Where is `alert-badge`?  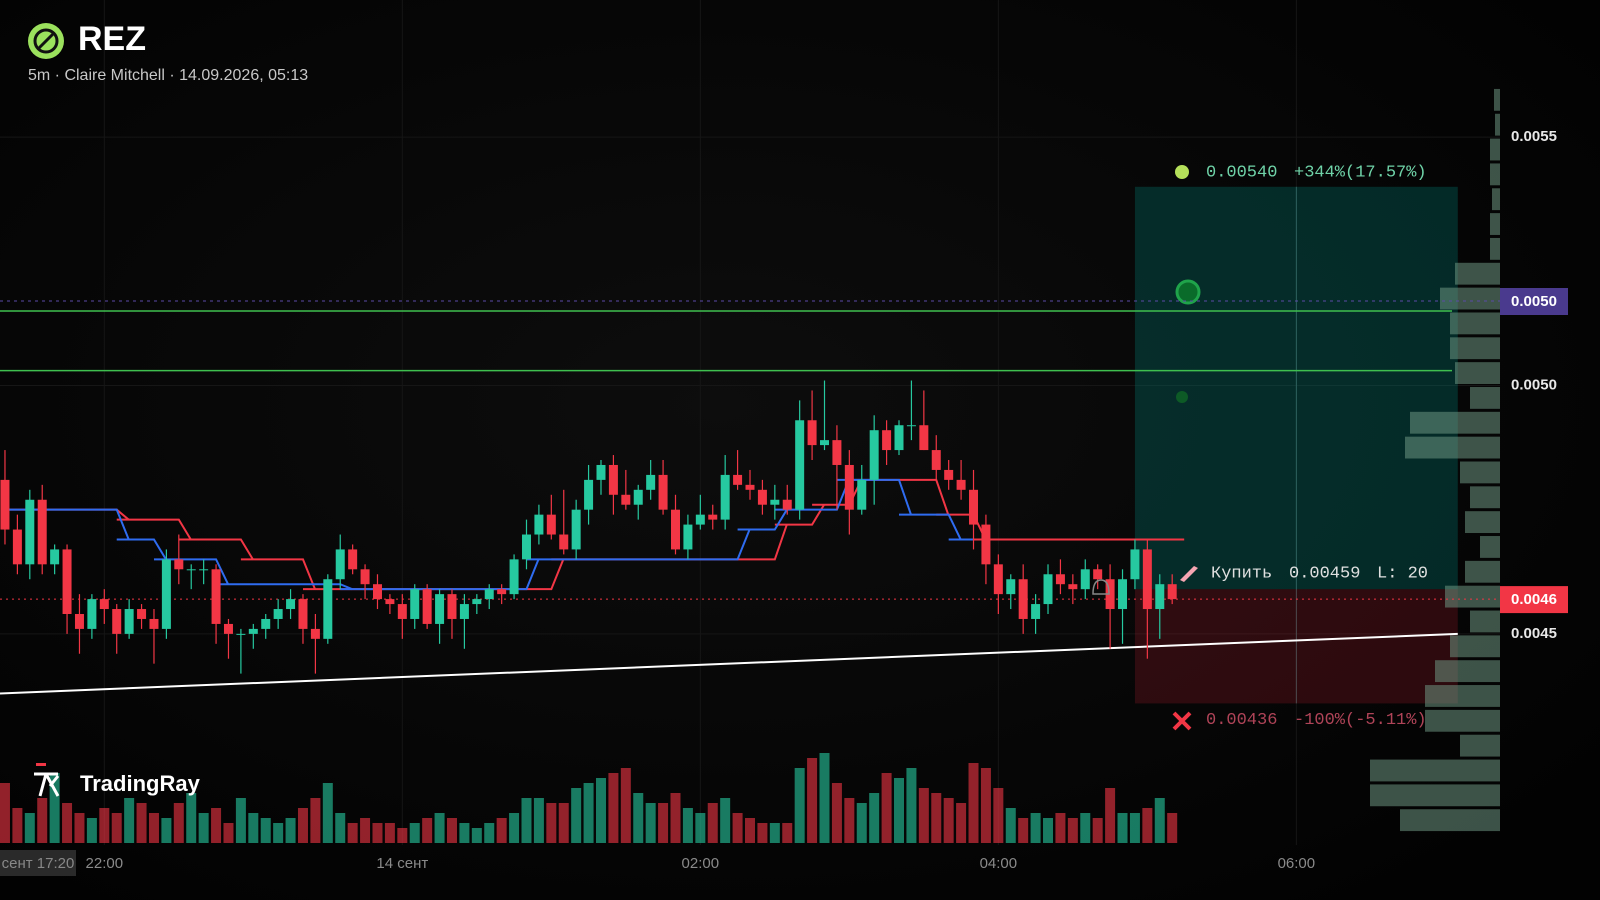 alert-badge is located at coordinates (1534, 301).